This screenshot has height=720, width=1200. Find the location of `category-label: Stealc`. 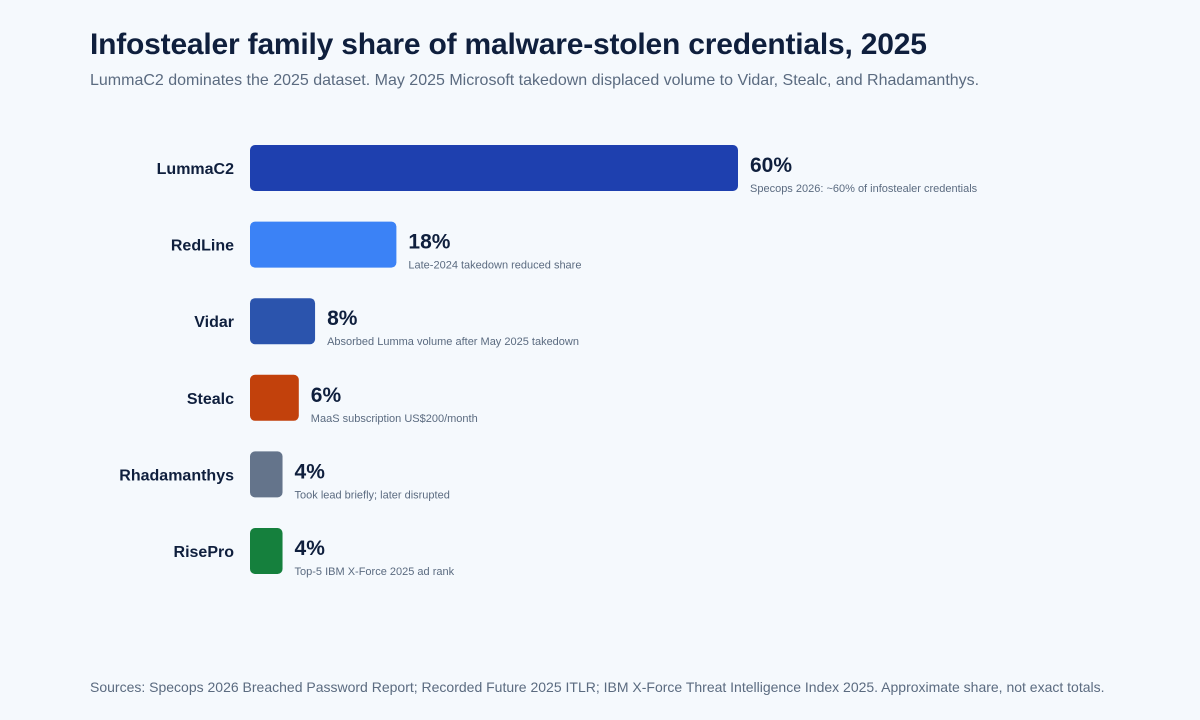

category-label: Stealc is located at coordinates (210, 399).